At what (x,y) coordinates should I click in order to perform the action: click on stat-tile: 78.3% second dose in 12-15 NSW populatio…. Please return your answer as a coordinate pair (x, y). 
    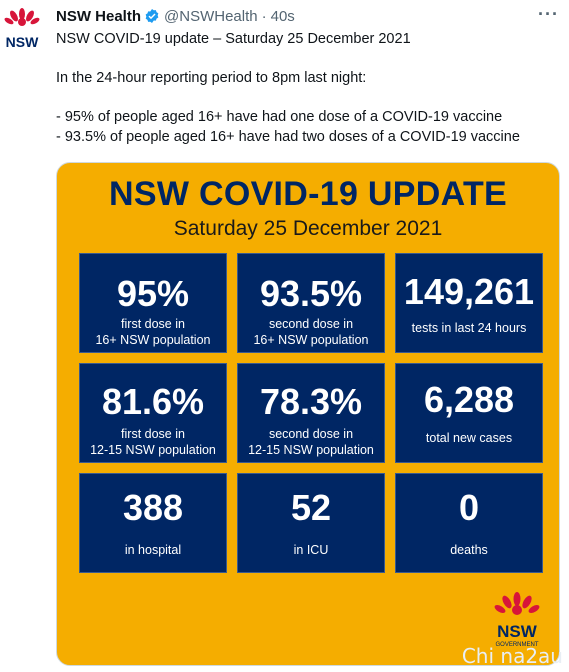
    Looking at the image, I should click on (311, 413).